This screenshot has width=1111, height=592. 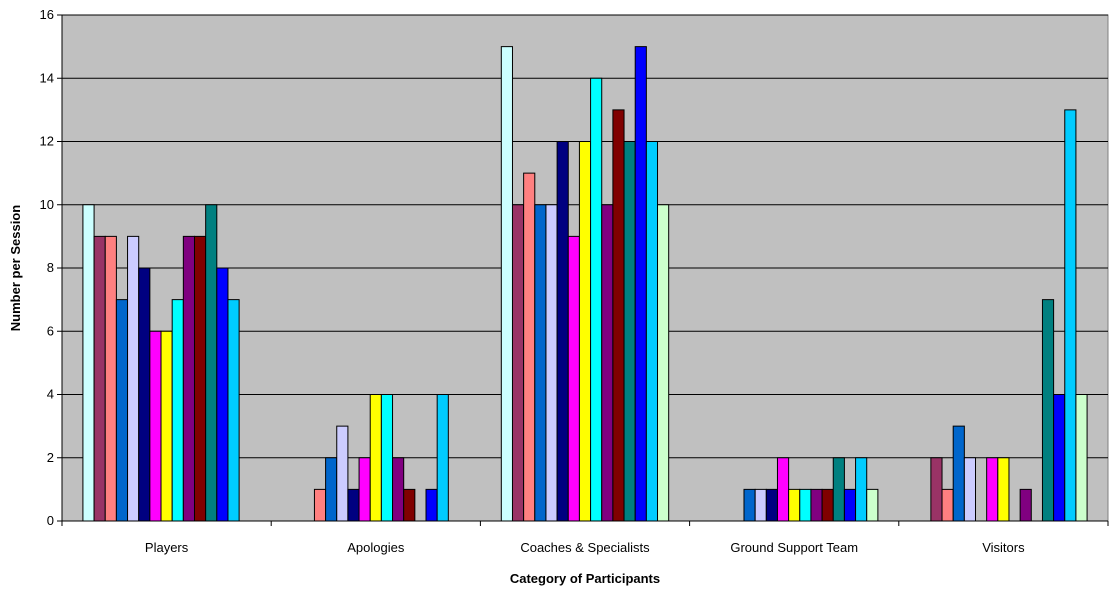 I want to click on x-tick-label: Visitors, so click(x=1003, y=547).